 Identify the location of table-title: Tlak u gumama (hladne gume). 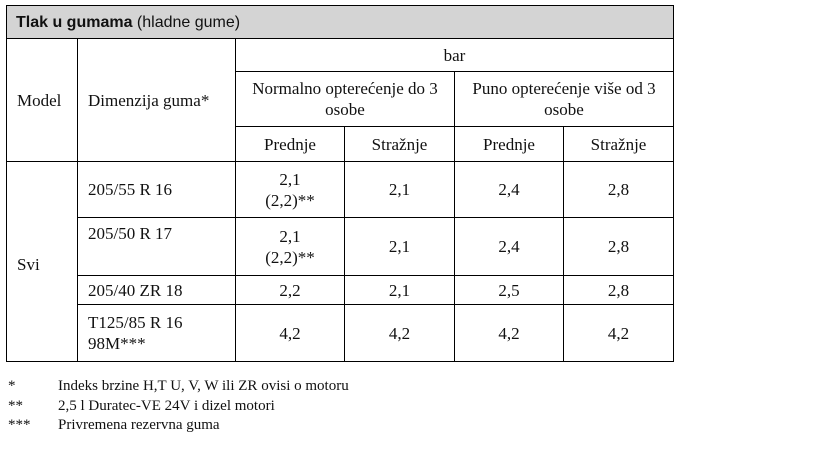
(340, 22).